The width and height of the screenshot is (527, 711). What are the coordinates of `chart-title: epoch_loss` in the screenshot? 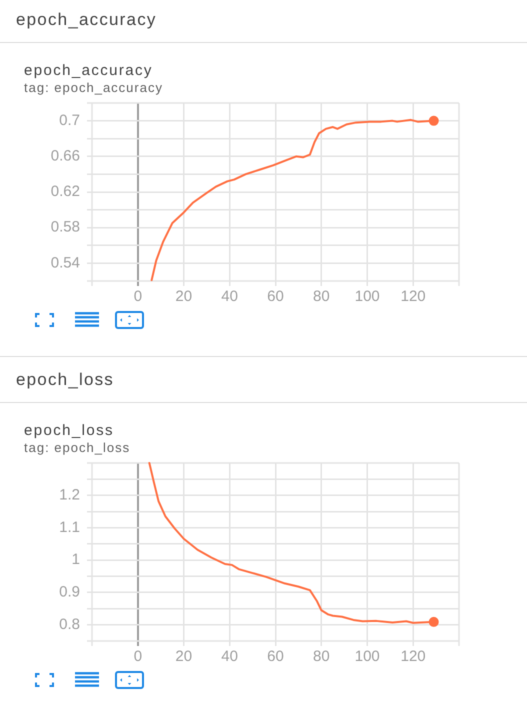 It's located at (69, 430).